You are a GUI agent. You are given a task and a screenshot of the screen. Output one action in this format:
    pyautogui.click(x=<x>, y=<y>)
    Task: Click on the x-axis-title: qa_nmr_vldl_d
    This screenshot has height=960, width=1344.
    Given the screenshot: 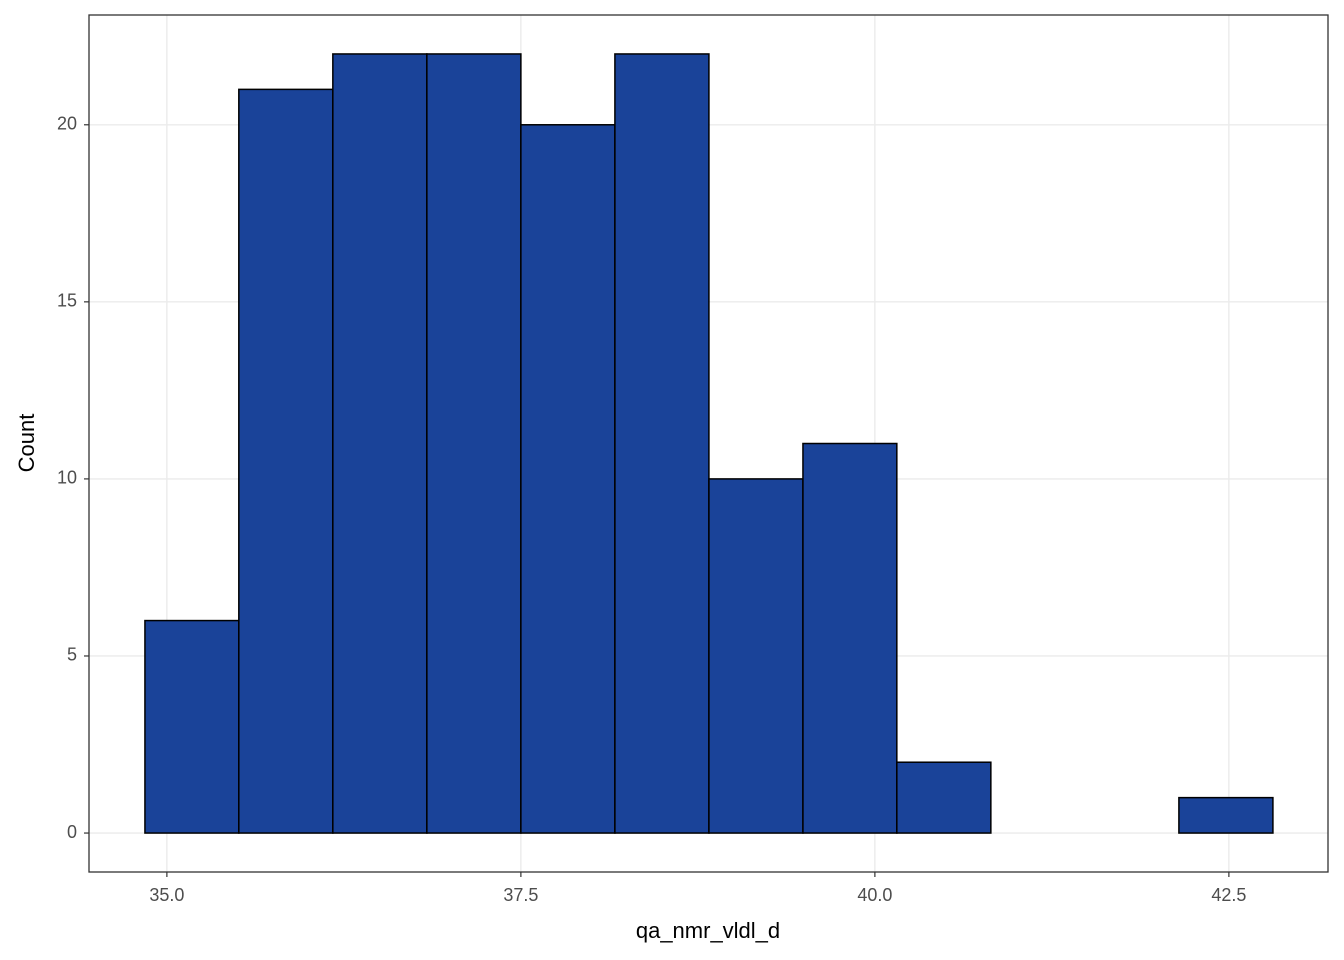 What is the action you would take?
    pyautogui.click(x=708, y=930)
    